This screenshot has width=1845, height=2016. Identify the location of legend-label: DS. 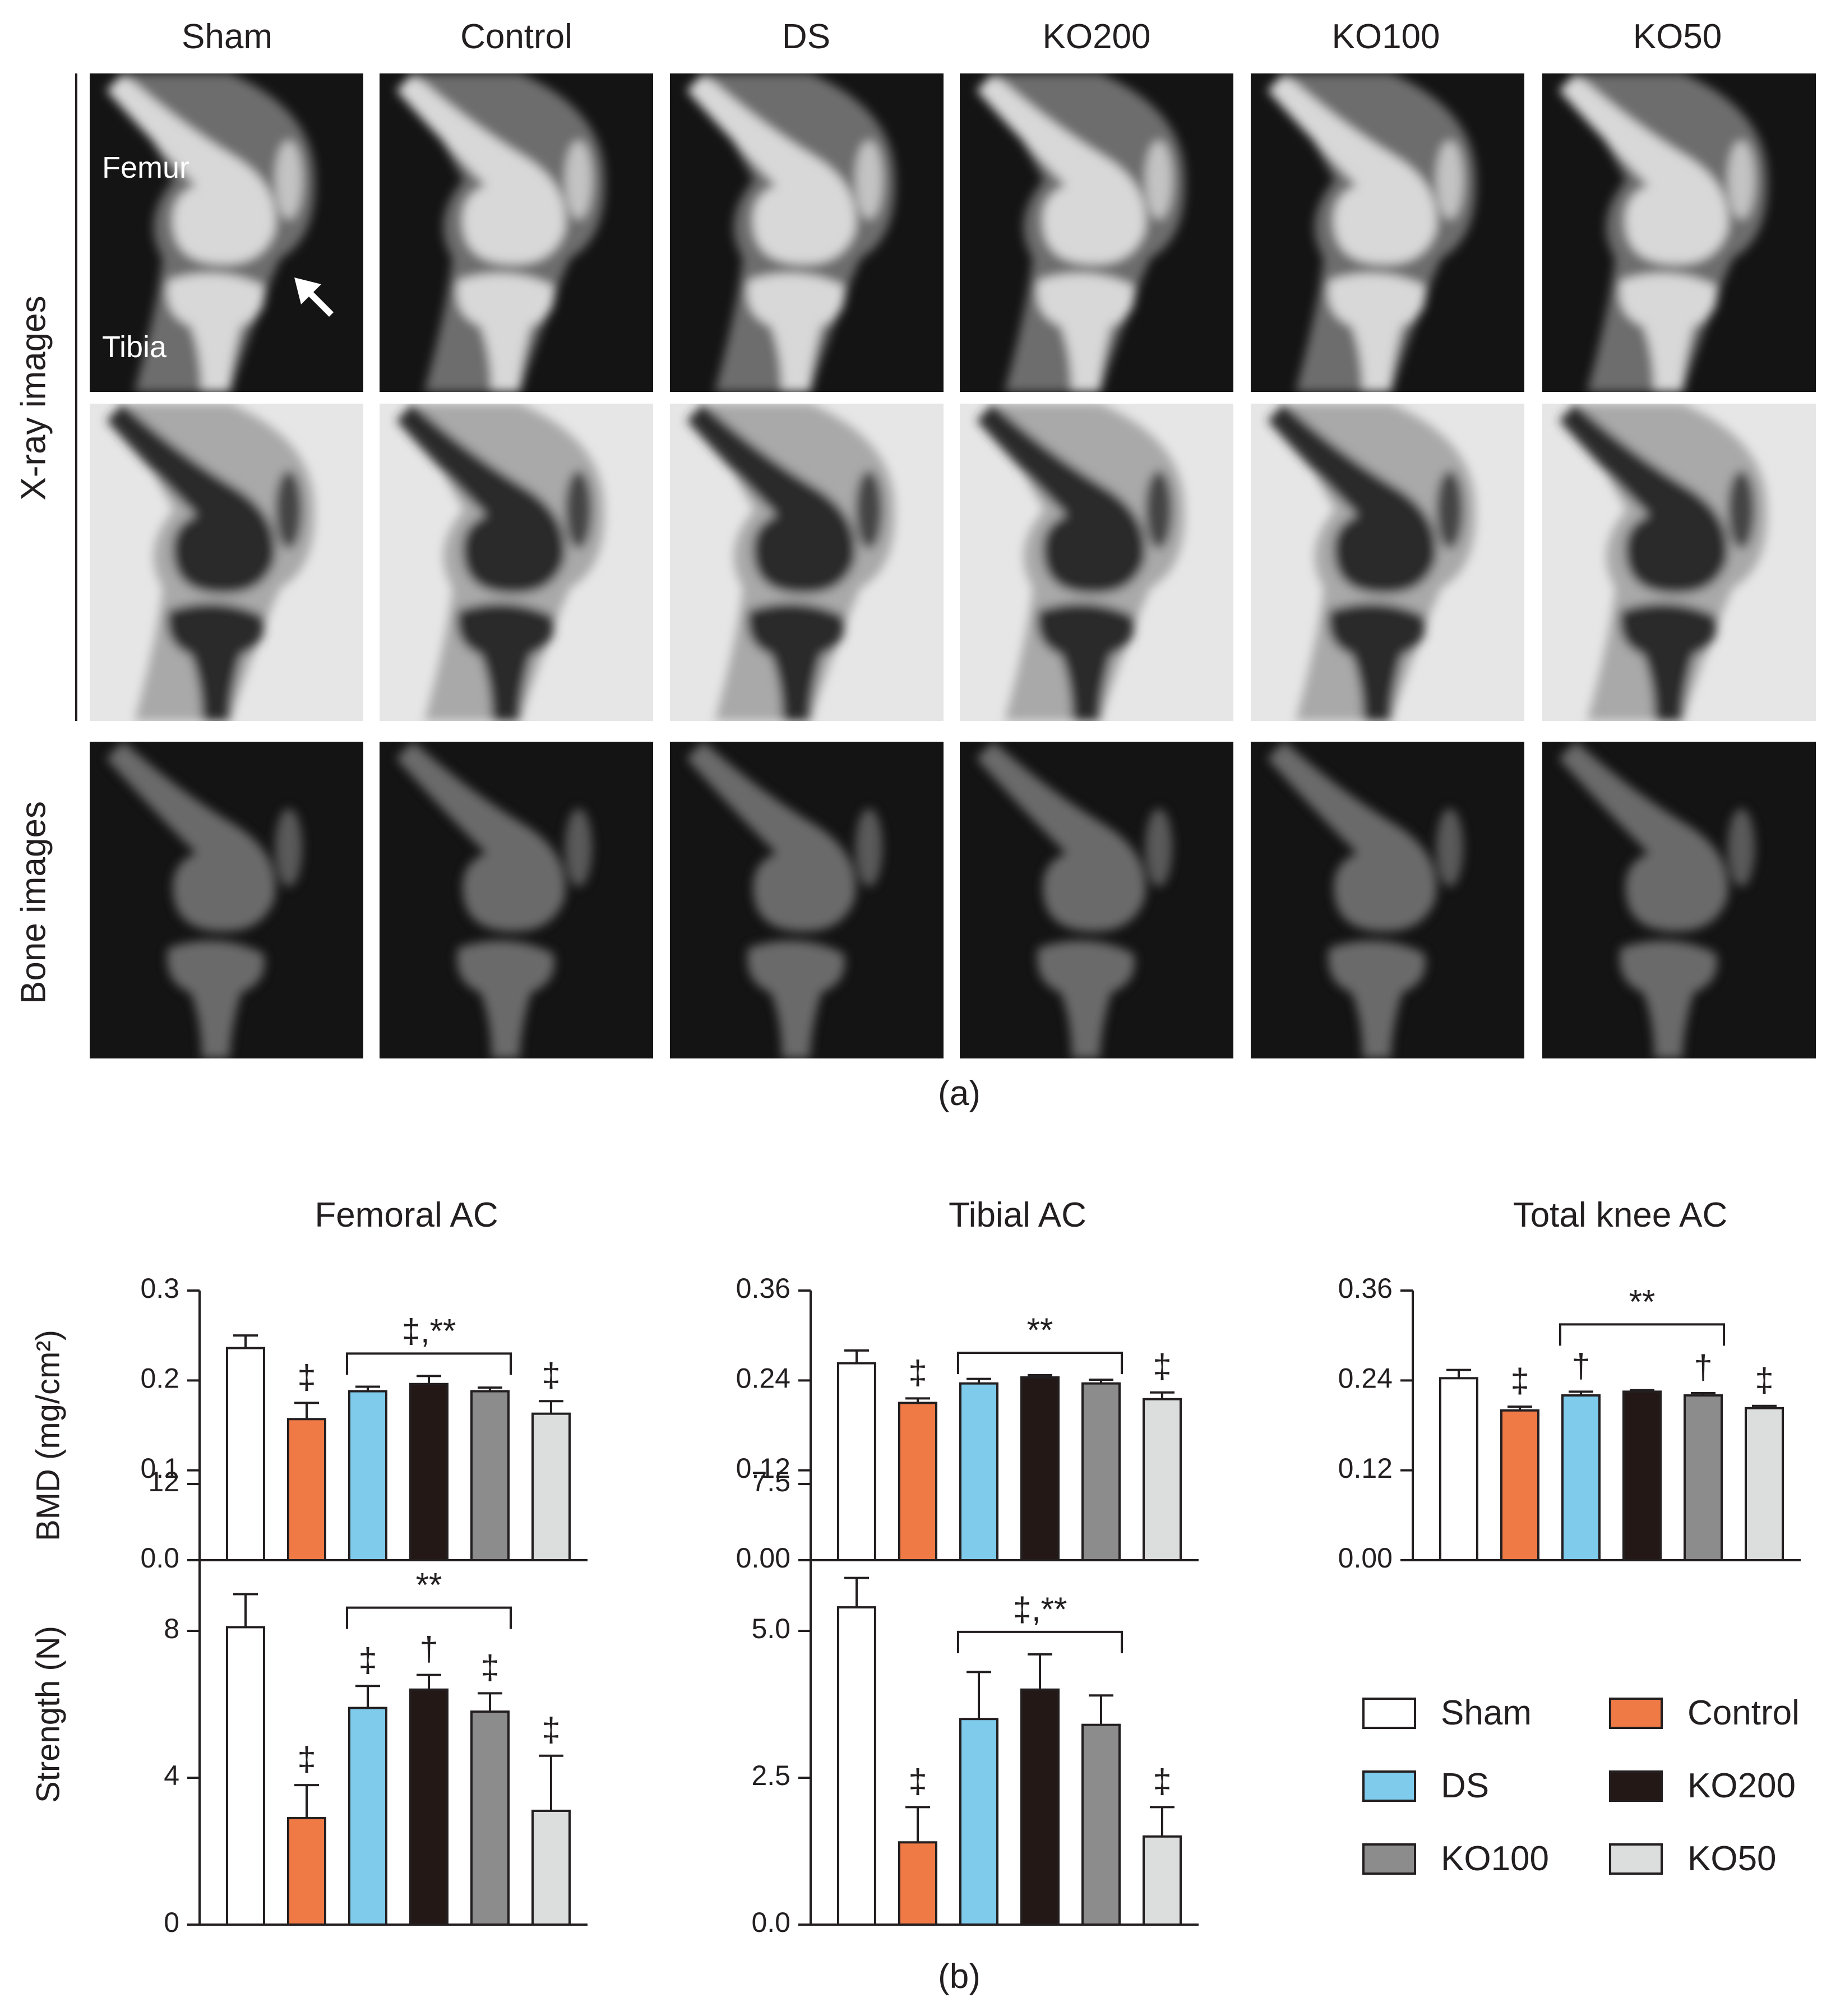
(1465, 1786).